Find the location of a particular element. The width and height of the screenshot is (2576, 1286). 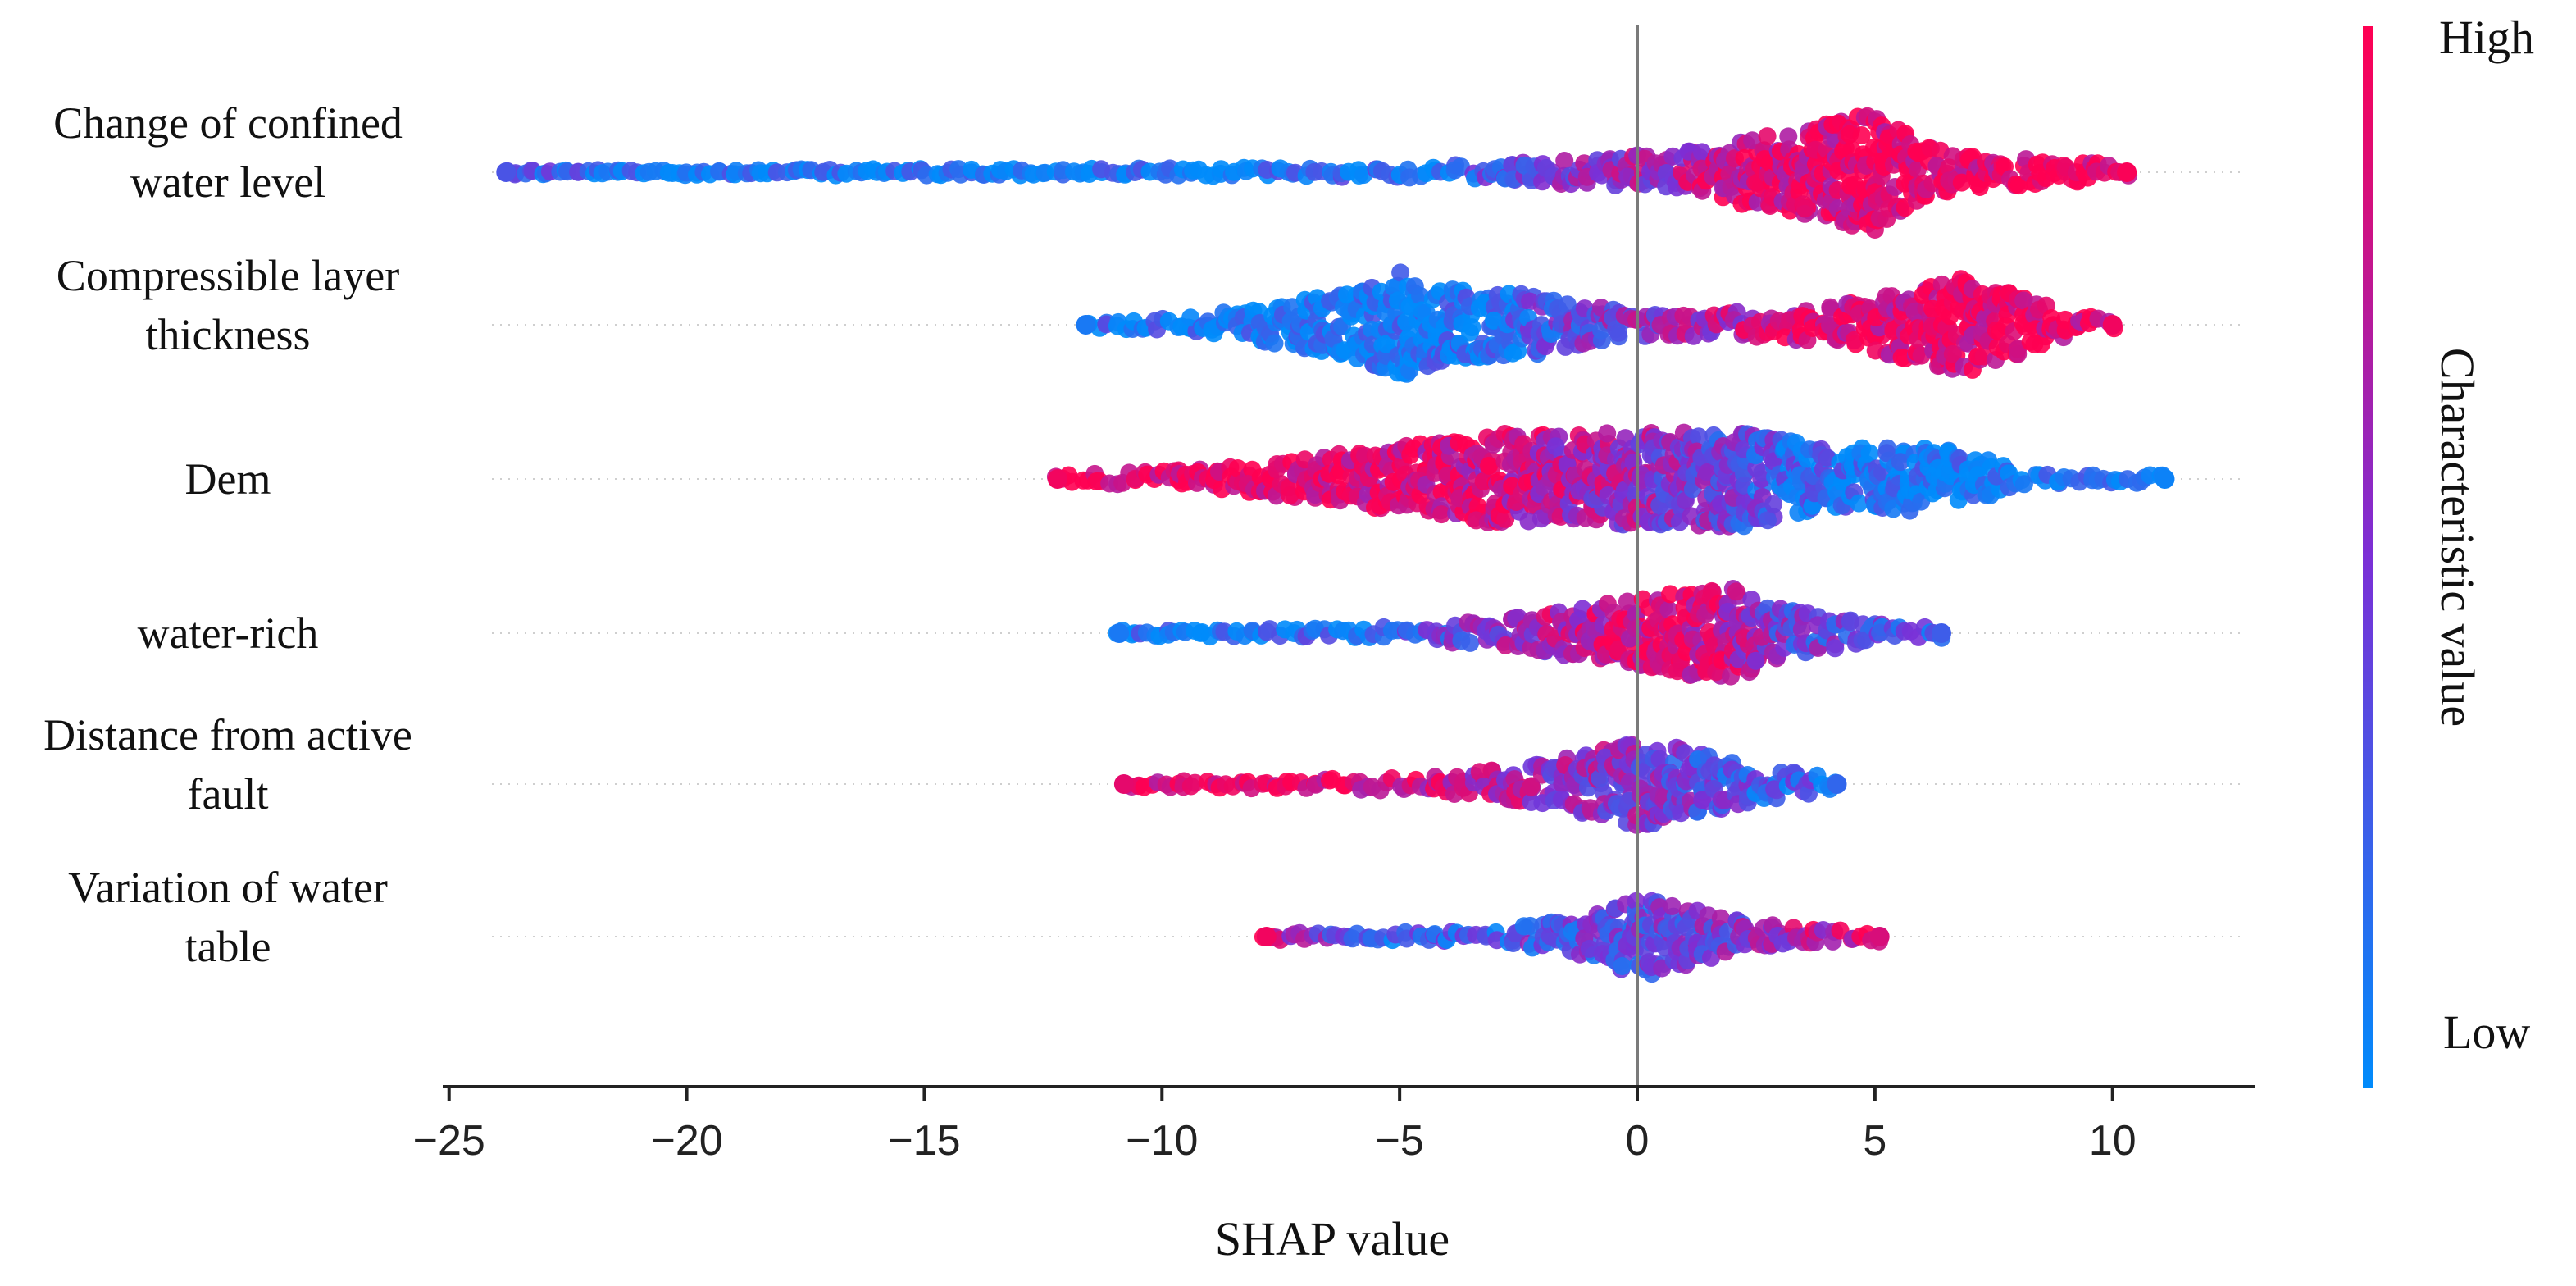

x-tick-label: −25 is located at coordinates (449, 1141).